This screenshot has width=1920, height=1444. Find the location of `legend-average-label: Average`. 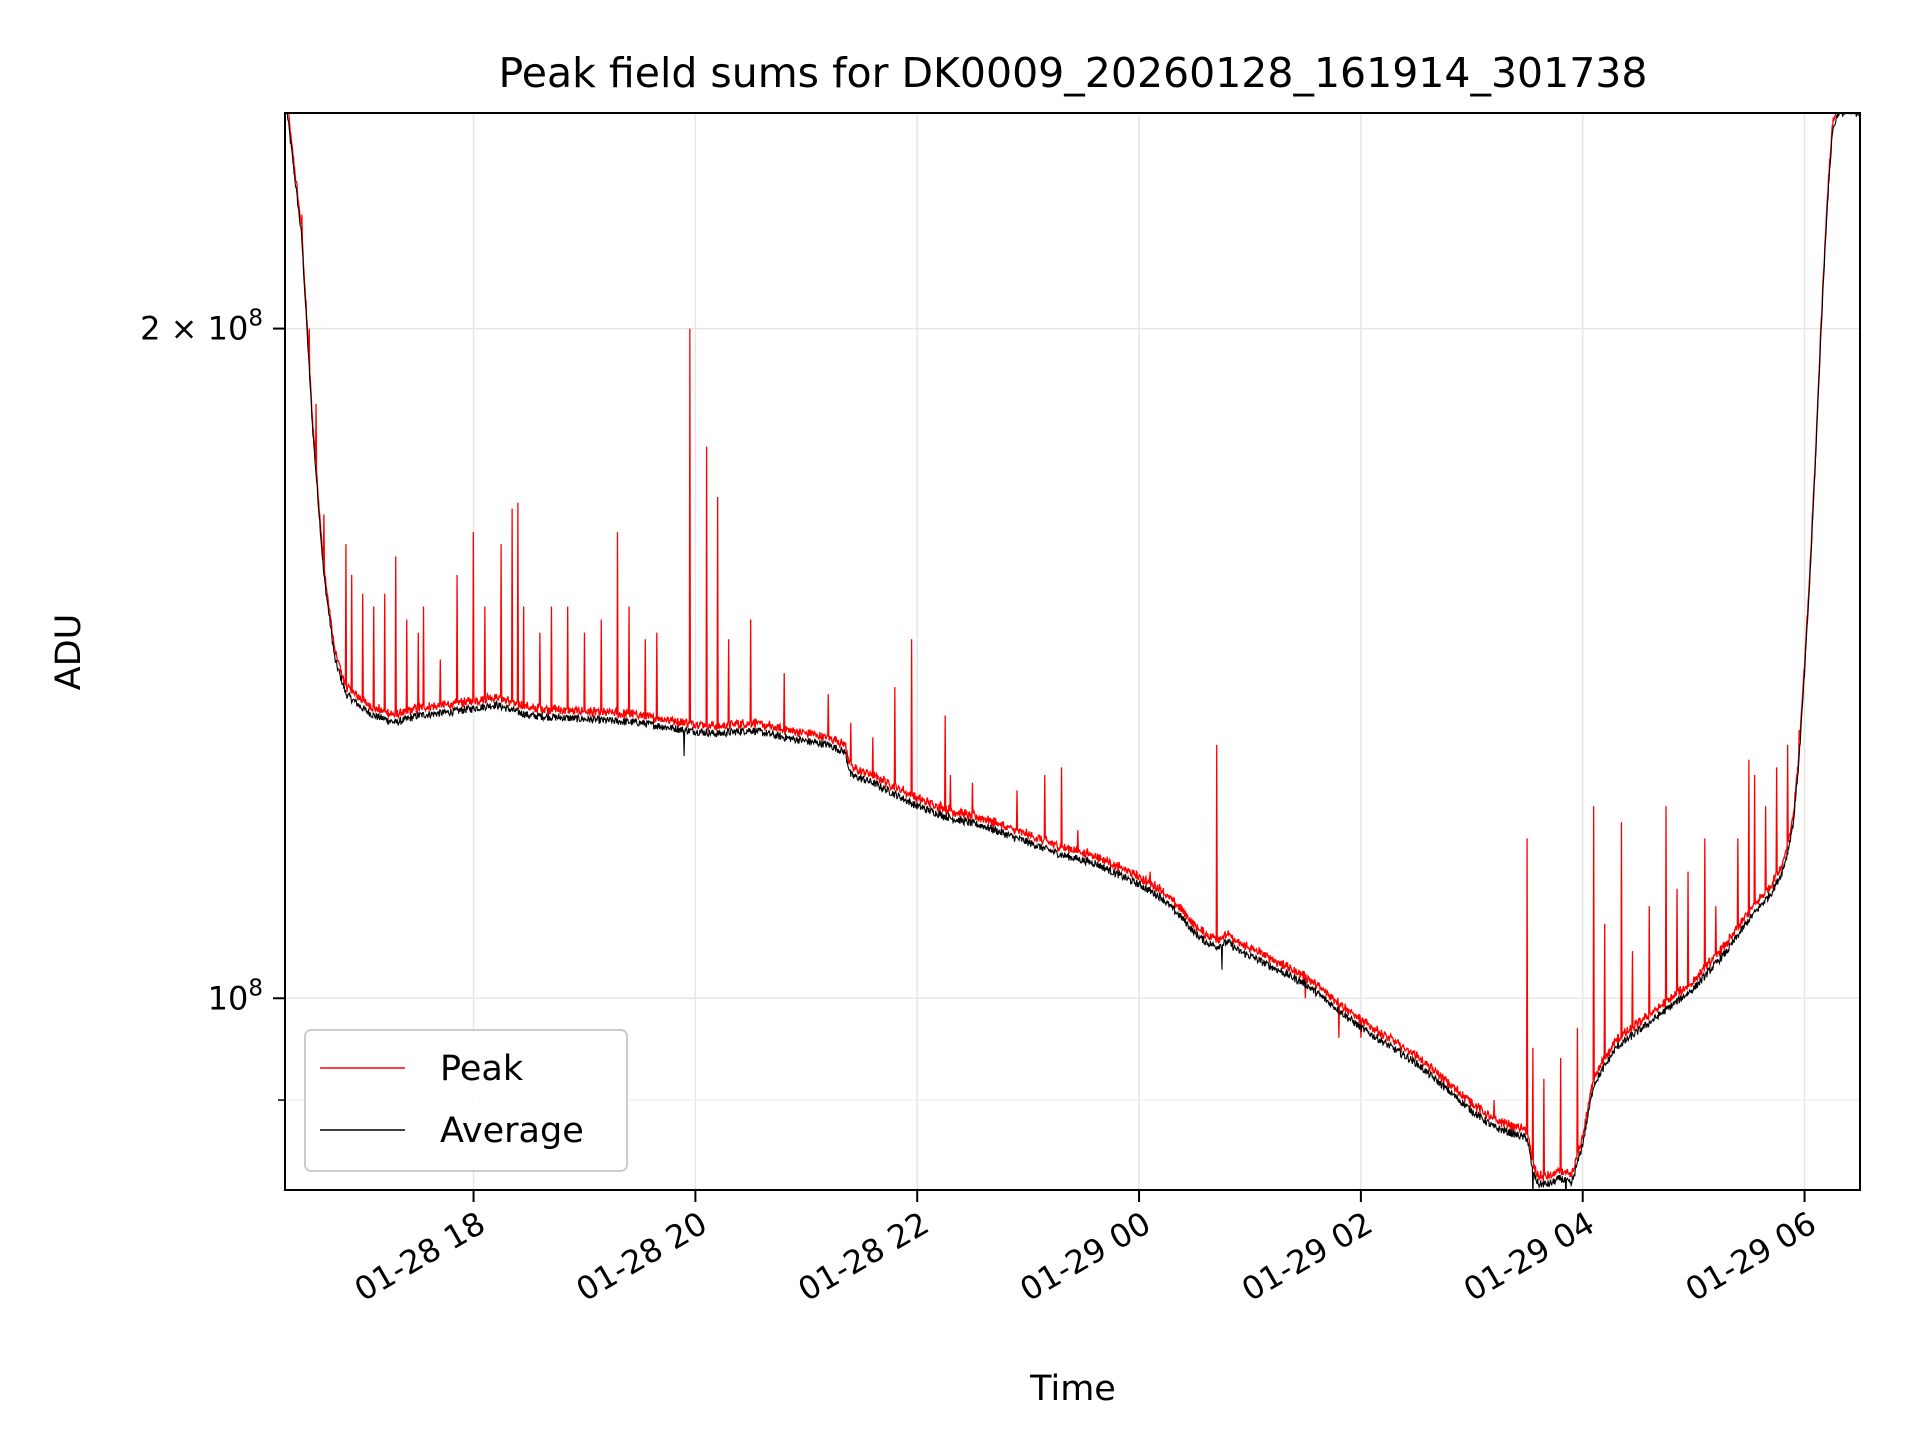

legend-average-label: Average is located at coordinates (512, 1131).